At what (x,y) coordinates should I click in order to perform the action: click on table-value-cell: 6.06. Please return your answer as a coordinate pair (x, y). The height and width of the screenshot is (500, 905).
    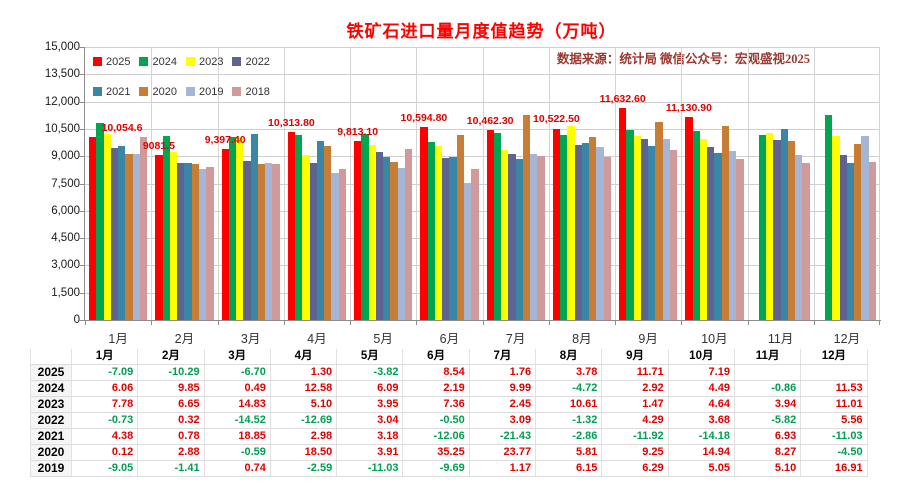
    Looking at the image, I should click on (104, 389).